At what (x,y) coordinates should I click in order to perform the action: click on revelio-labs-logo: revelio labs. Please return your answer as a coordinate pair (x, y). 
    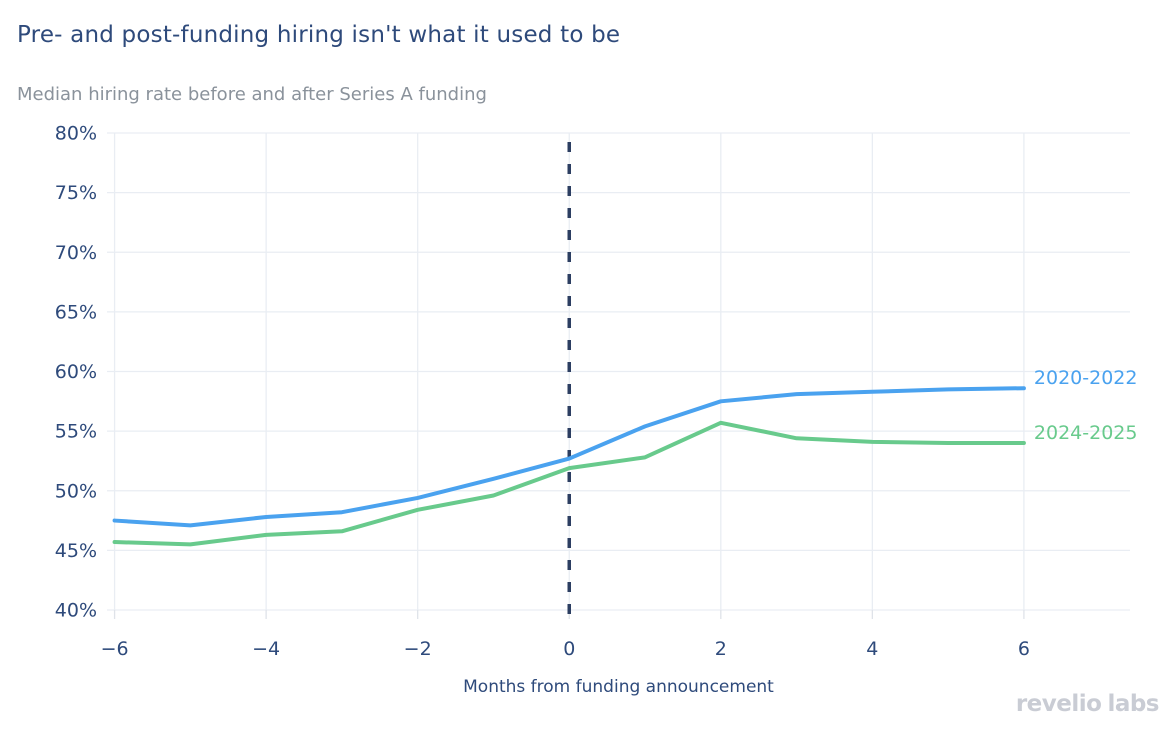
    Looking at the image, I should click on (1087, 704).